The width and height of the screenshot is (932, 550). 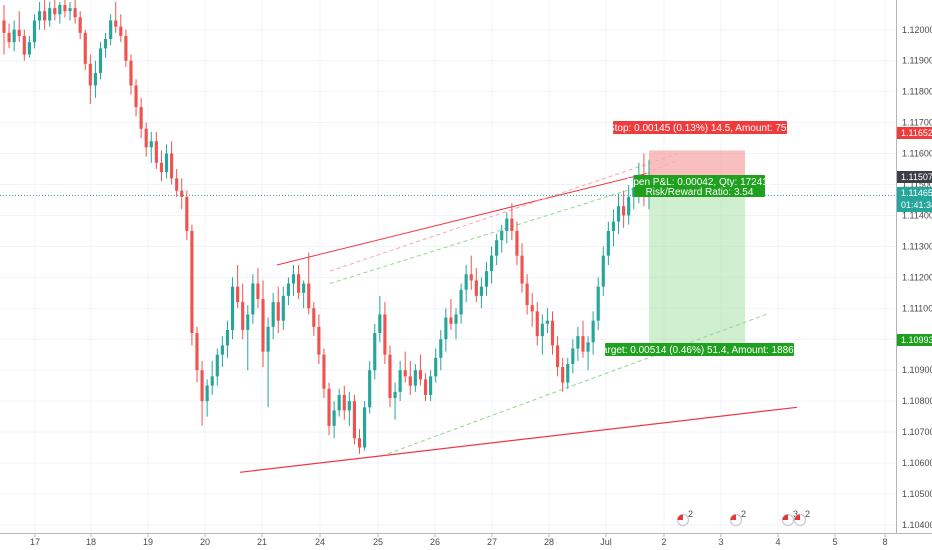 I want to click on price-tick: 1.10900, so click(x=917, y=370).